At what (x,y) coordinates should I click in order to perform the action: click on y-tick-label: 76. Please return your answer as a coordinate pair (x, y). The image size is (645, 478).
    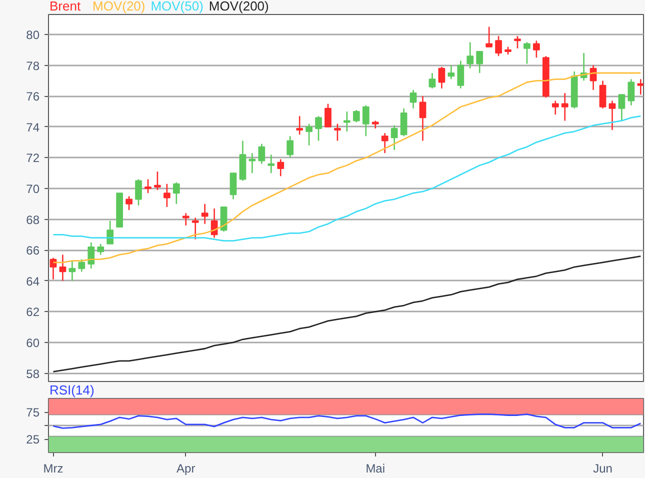
    Looking at the image, I should click on (33, 97).